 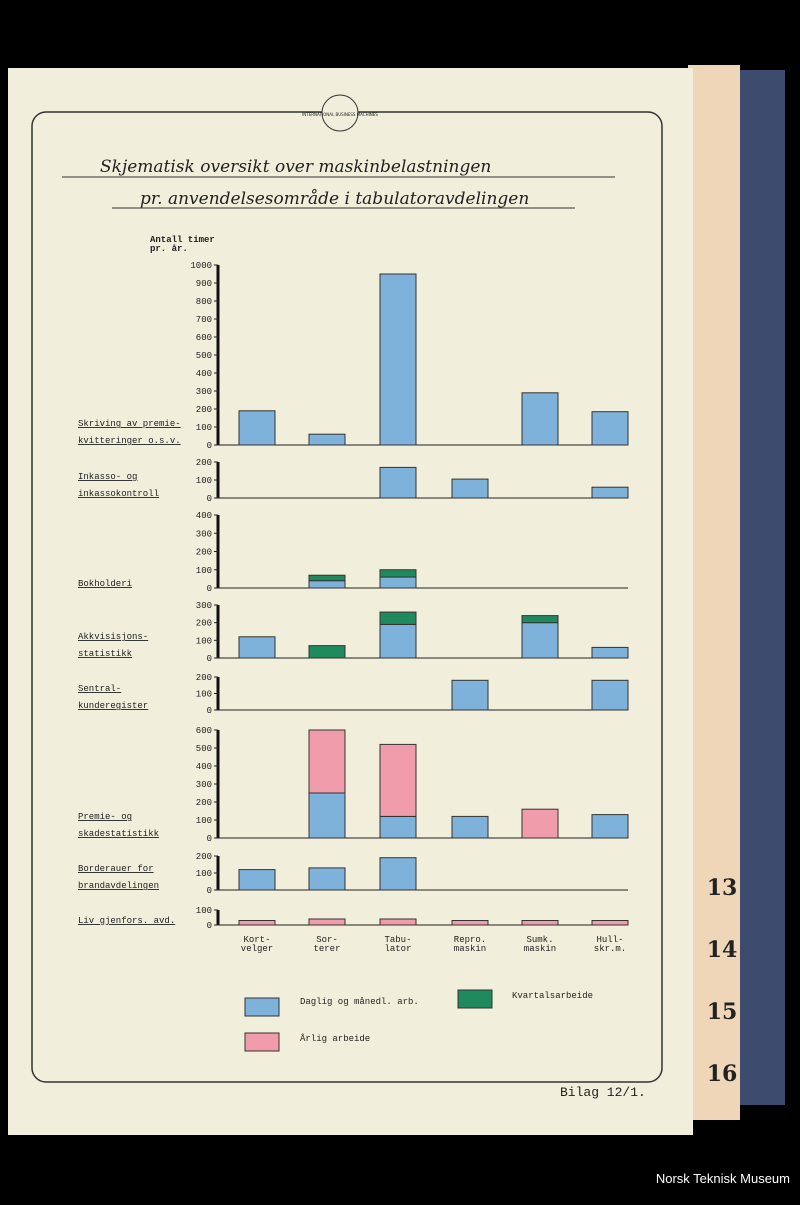 I want to click on y-axis-label: pr. år., so click(x=169, y=249).